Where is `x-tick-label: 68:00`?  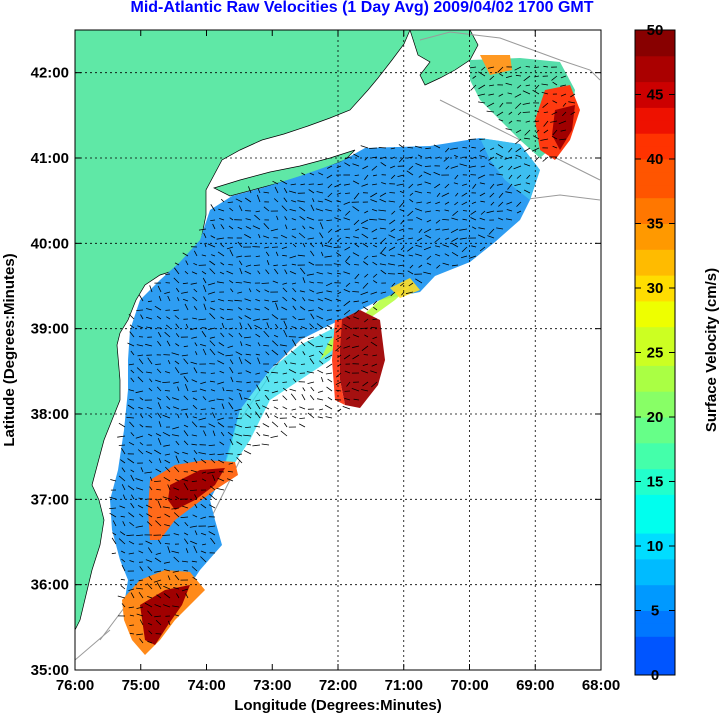
x-tick-label: 68:00 is located at coordinates (601, 685).